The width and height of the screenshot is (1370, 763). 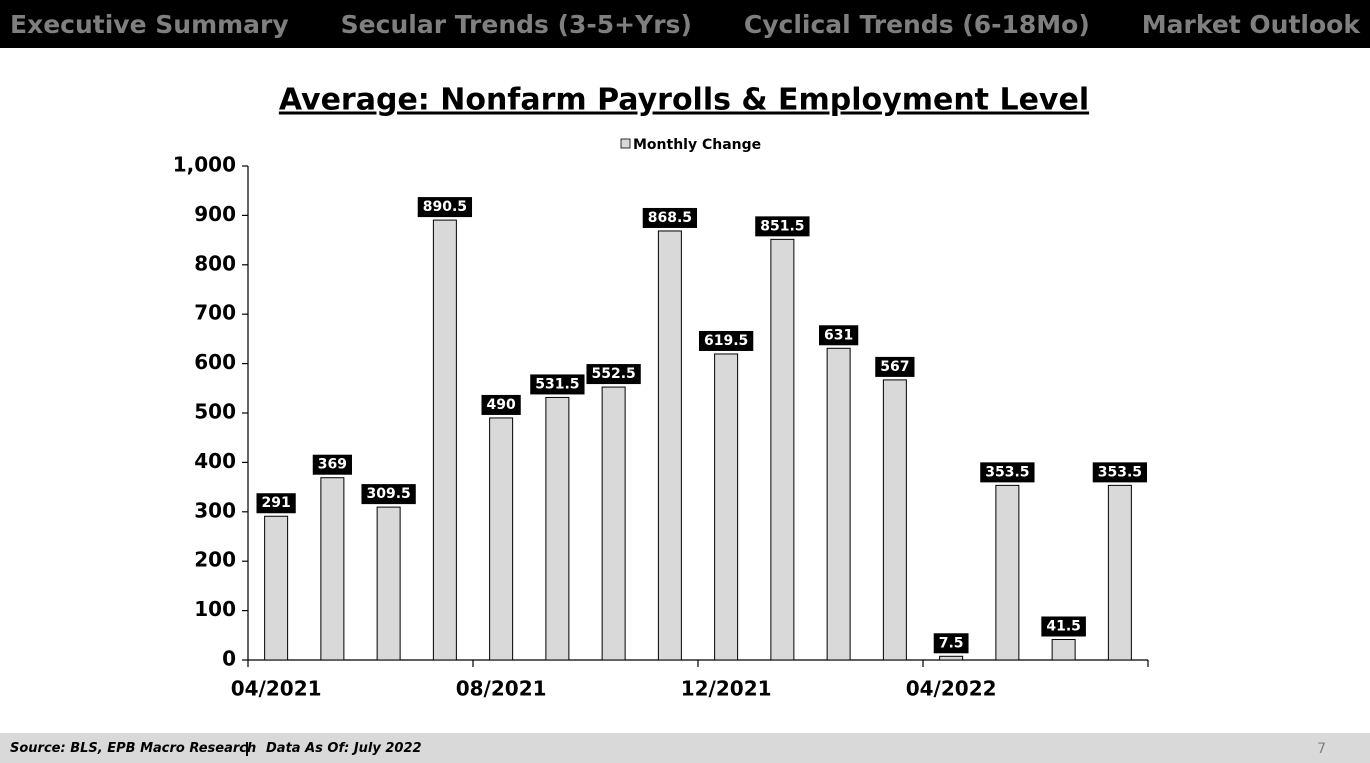 I want to click on value-label-text: 868.5, so click(x=670, y=218).